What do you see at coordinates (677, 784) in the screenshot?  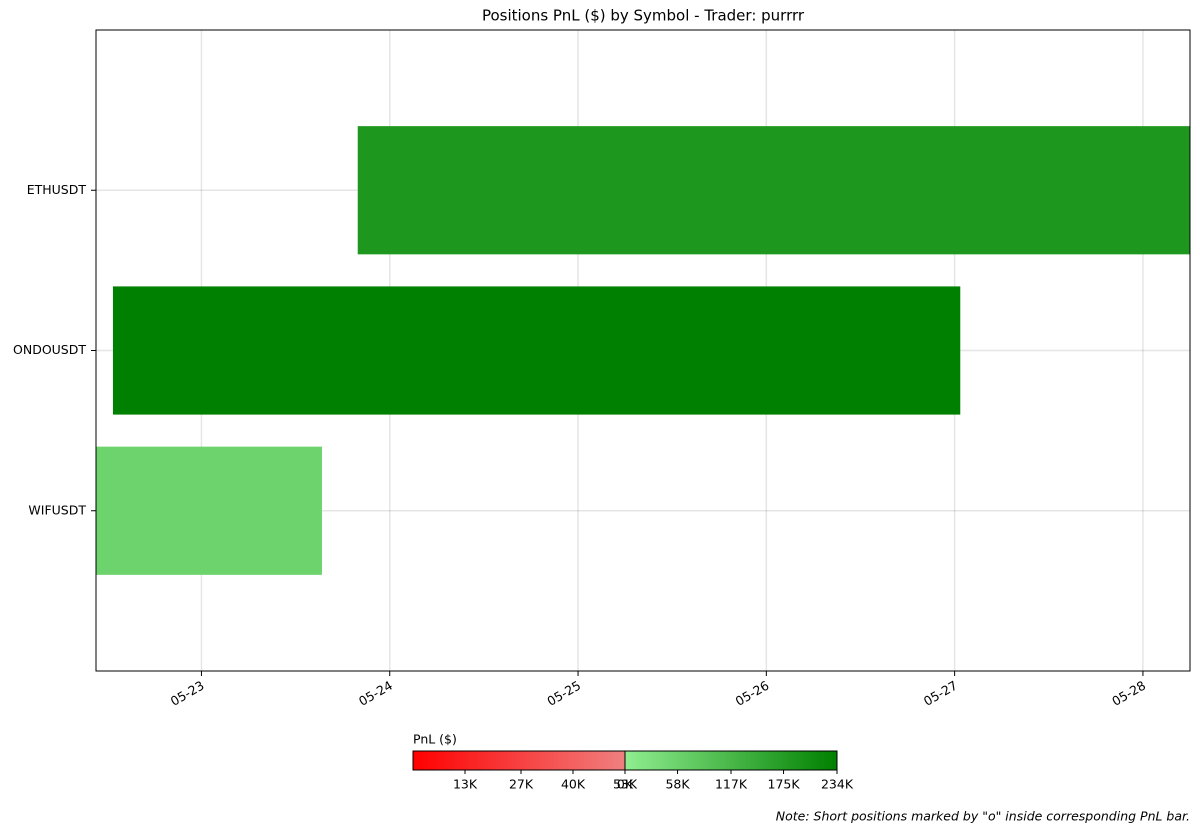 I see `colorbar-tick-label: 58K` at bounding box center [677, 784].